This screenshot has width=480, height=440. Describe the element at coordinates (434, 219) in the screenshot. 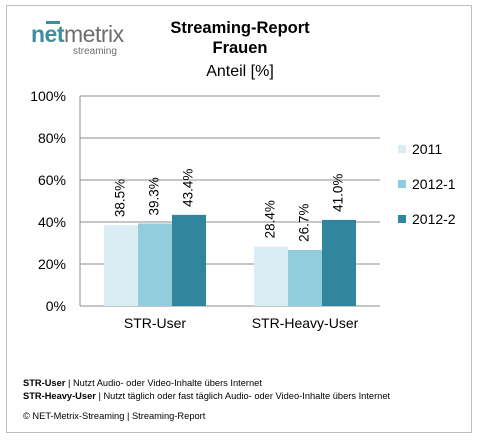

I see `legend-label: 2012-2` at that location.